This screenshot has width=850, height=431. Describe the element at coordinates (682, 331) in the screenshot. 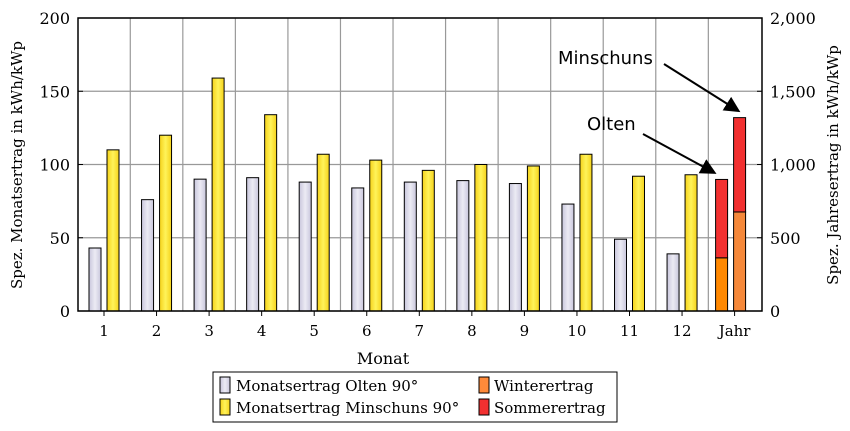

I see `x-tick-label: 12` at that location.